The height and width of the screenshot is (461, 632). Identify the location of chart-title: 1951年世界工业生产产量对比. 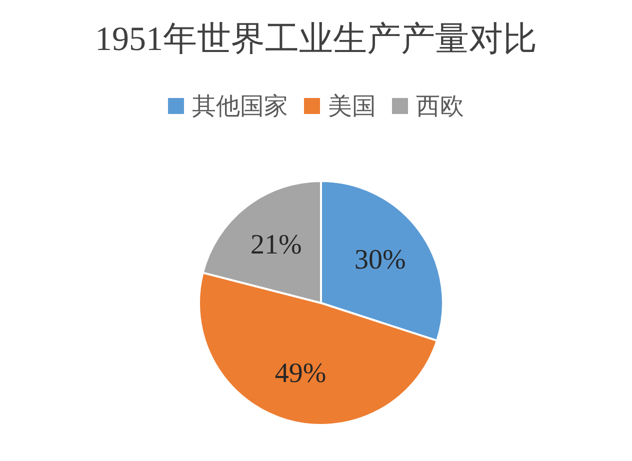
(316, 40).